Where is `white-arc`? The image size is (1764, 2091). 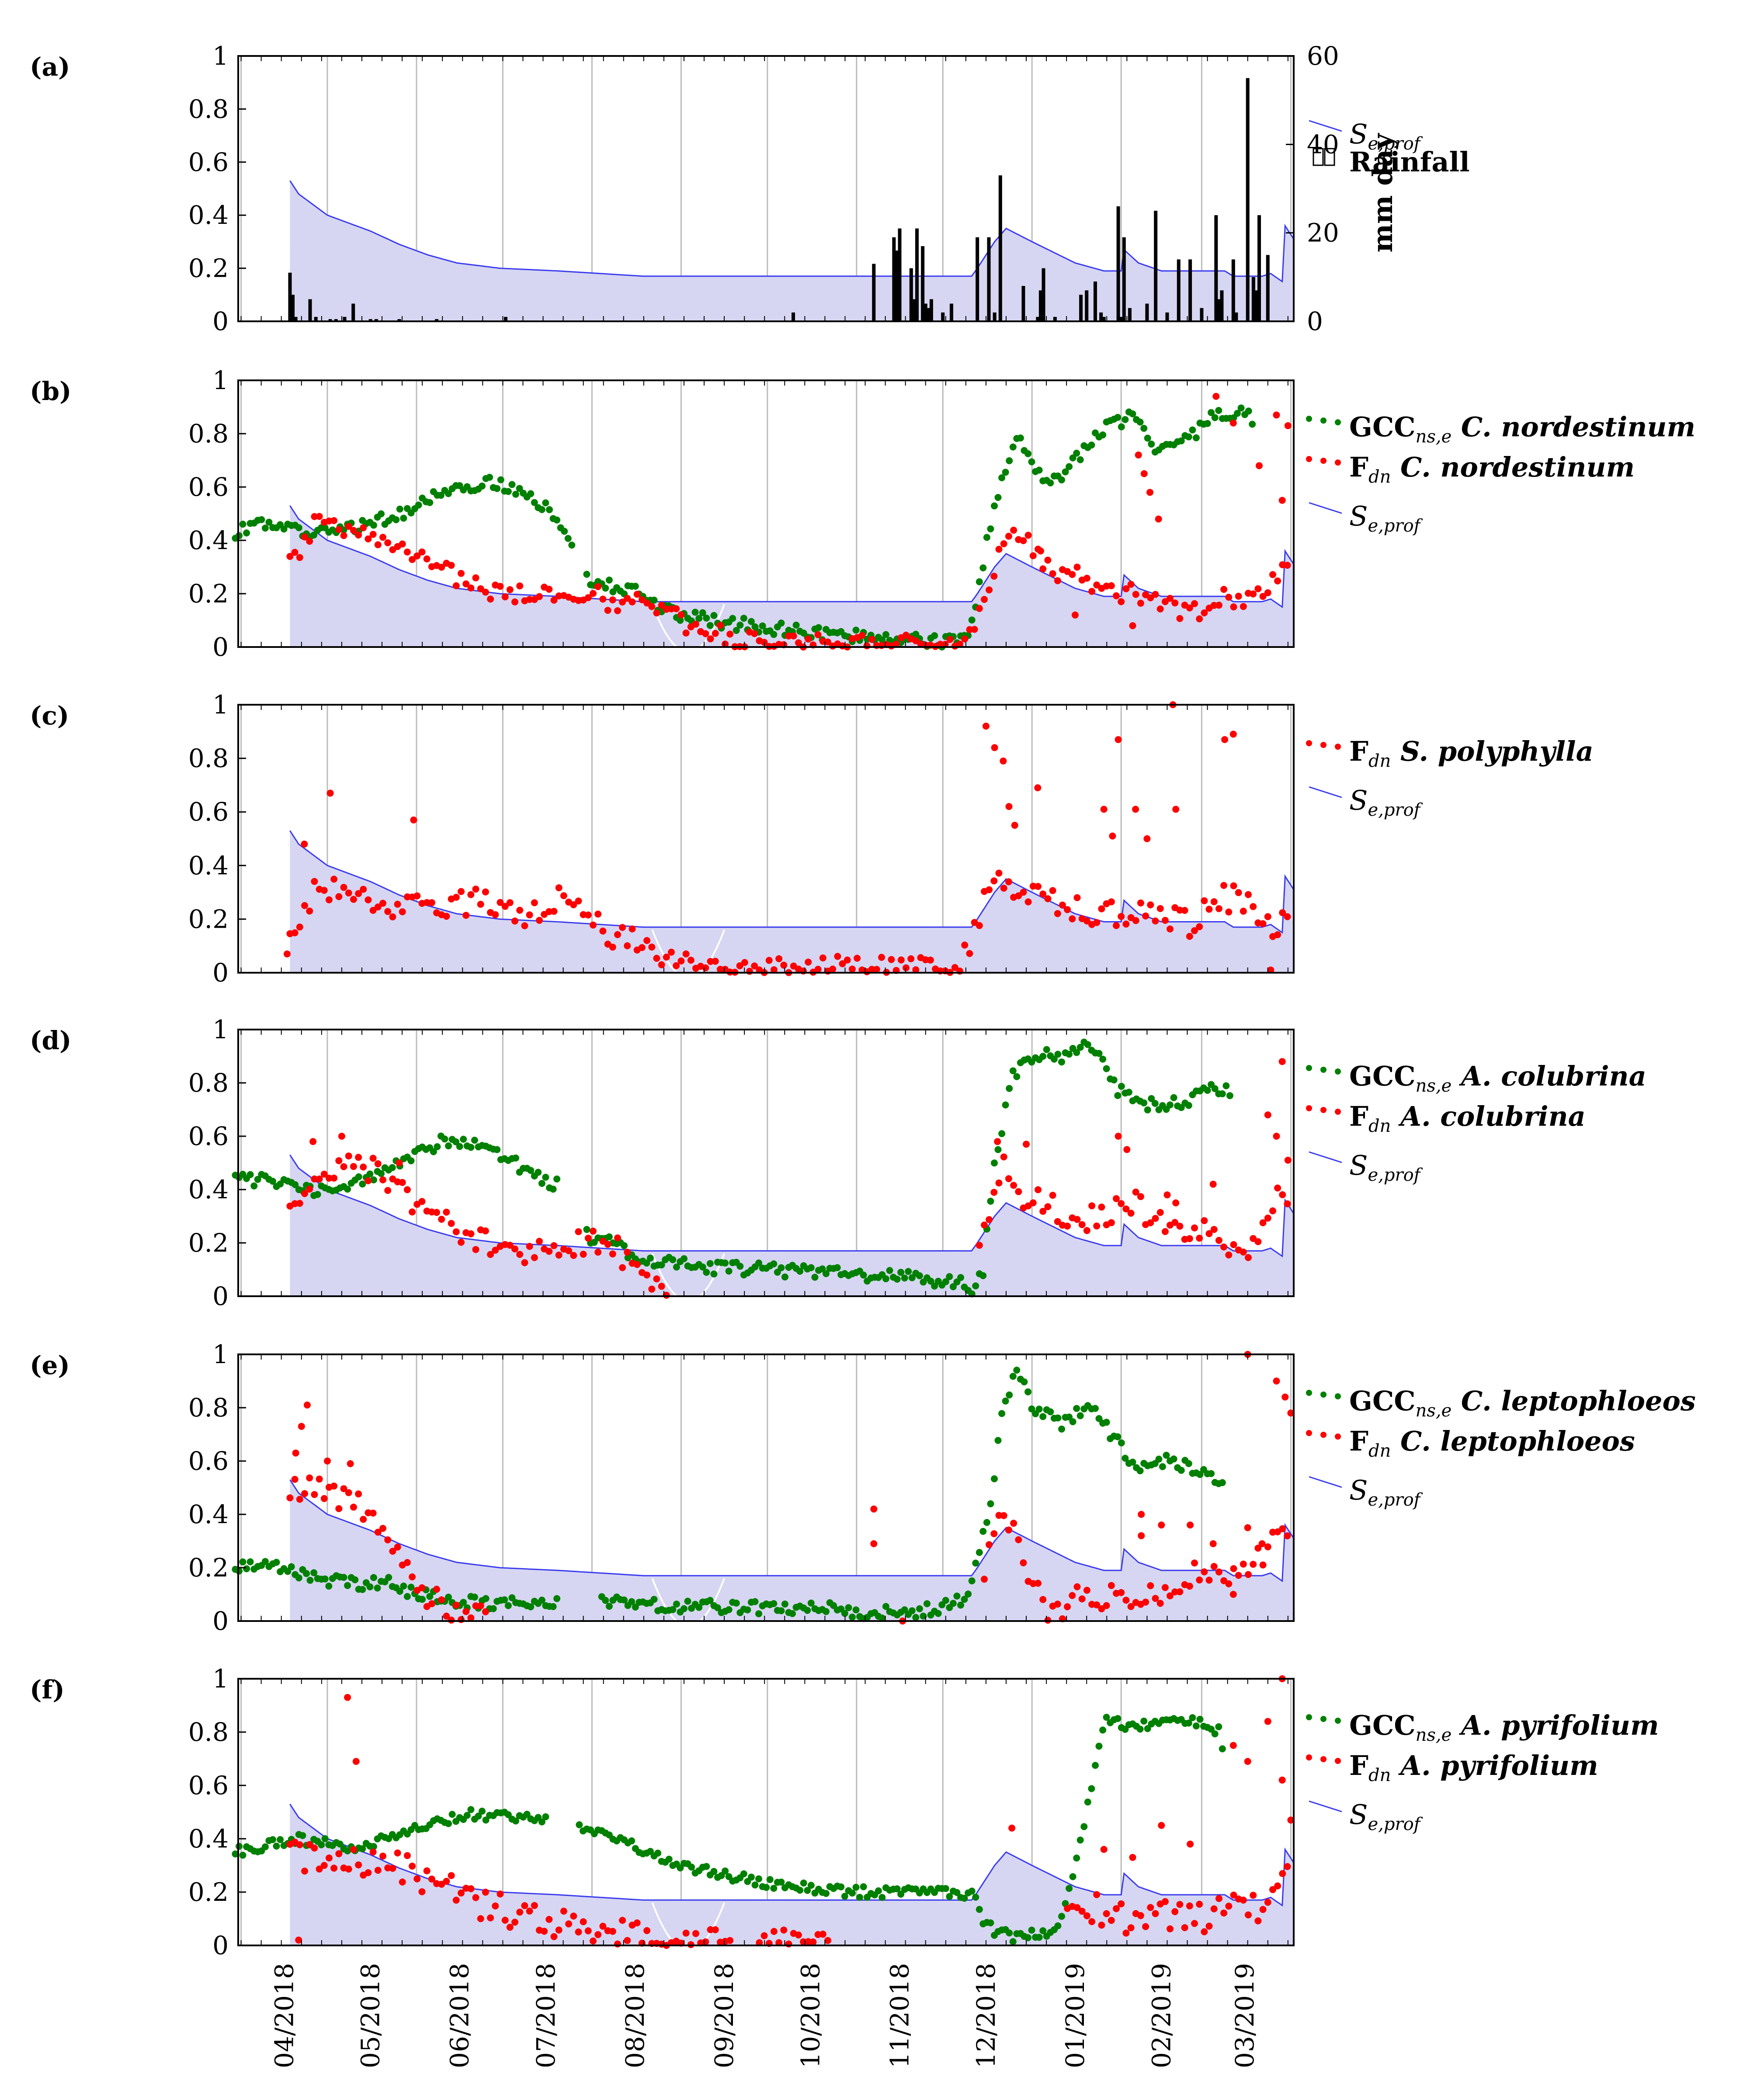
white-arc is located at coordinates (688, 953).